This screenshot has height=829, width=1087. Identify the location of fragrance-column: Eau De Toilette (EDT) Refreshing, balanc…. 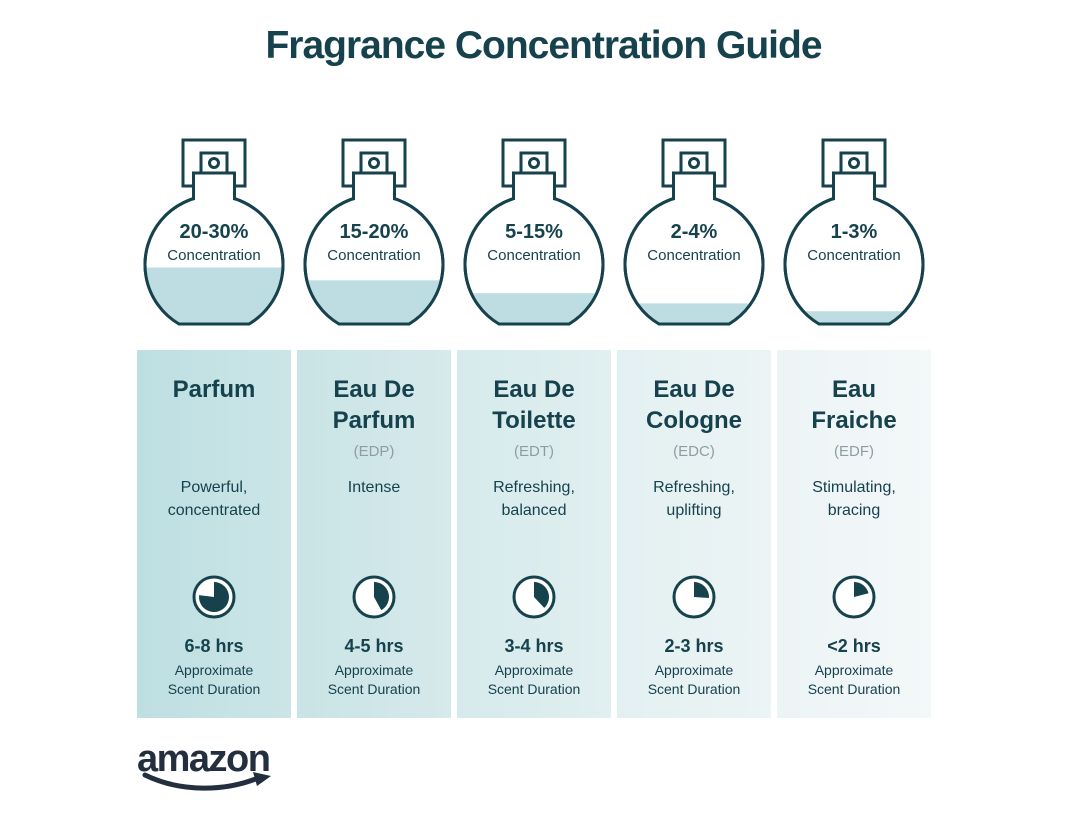
(534, 534).